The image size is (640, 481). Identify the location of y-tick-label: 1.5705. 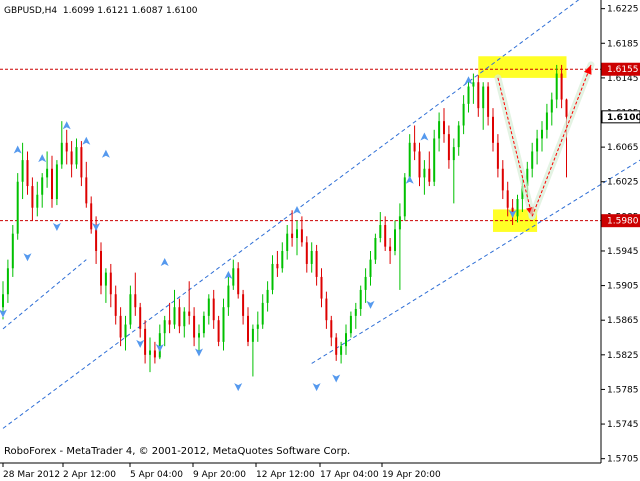
(623, 460).